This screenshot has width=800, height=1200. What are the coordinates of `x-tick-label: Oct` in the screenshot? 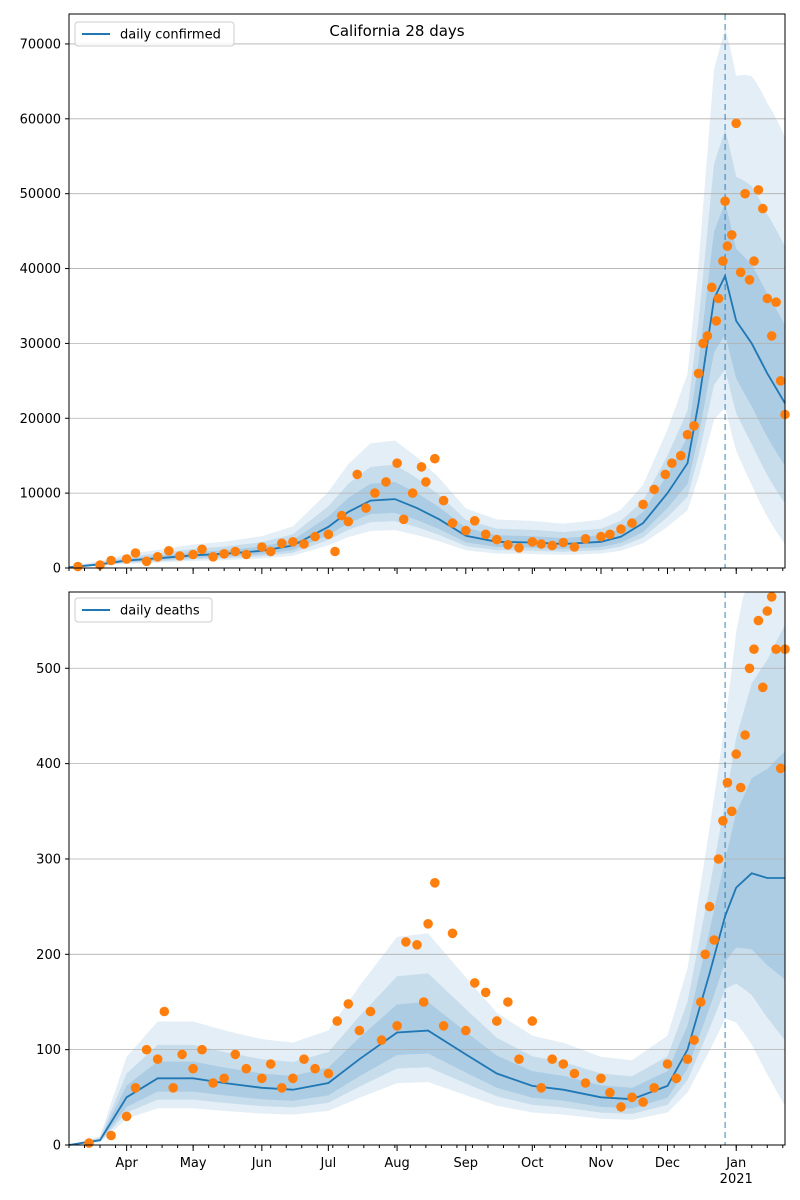 It's located at (532, 1163).